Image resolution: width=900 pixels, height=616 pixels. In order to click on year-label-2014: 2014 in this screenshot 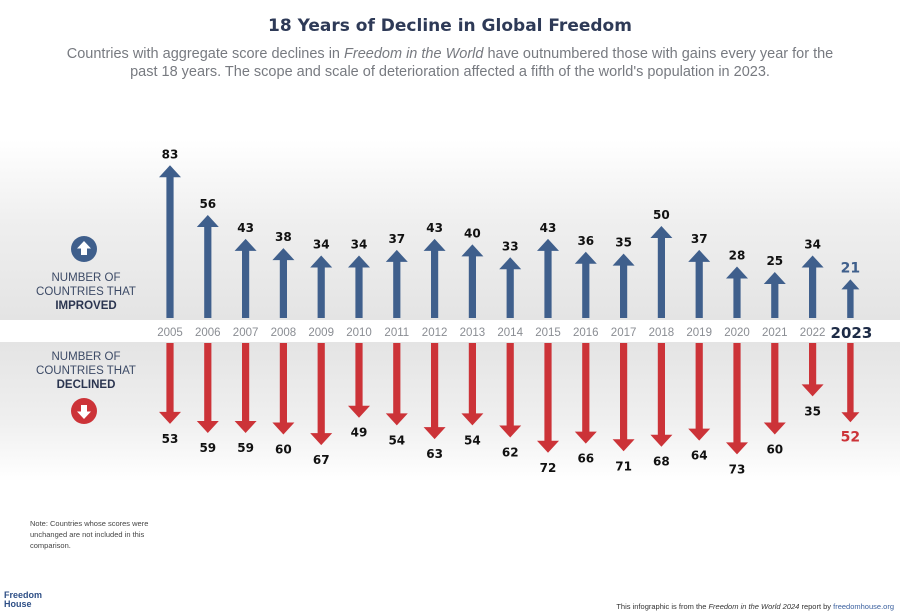, I will do `click(510, 333)`.